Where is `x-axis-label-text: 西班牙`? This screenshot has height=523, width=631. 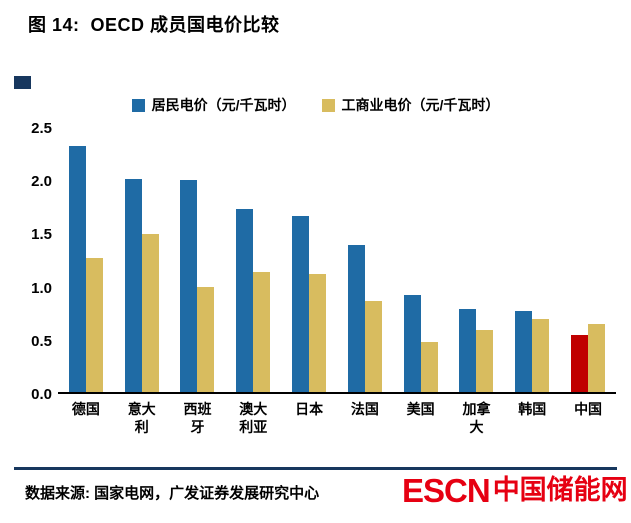 x-axis-label-text: 西班牙 is located at coordinates (197, 418).